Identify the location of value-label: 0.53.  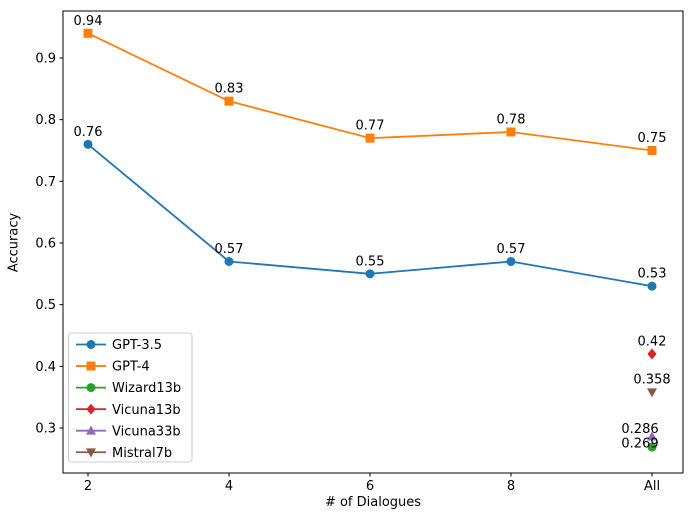
(652, 274).